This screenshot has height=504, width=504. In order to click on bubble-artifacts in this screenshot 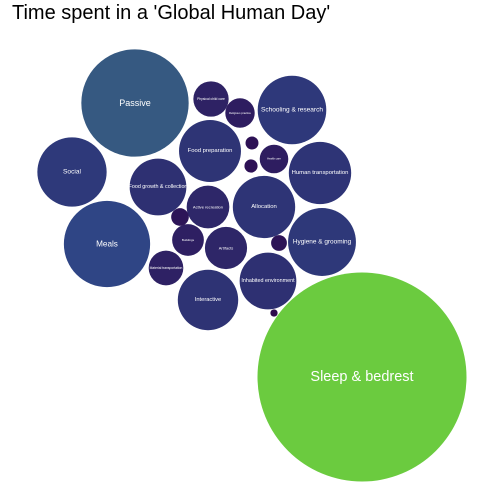, I will do `click(226, 248)`.